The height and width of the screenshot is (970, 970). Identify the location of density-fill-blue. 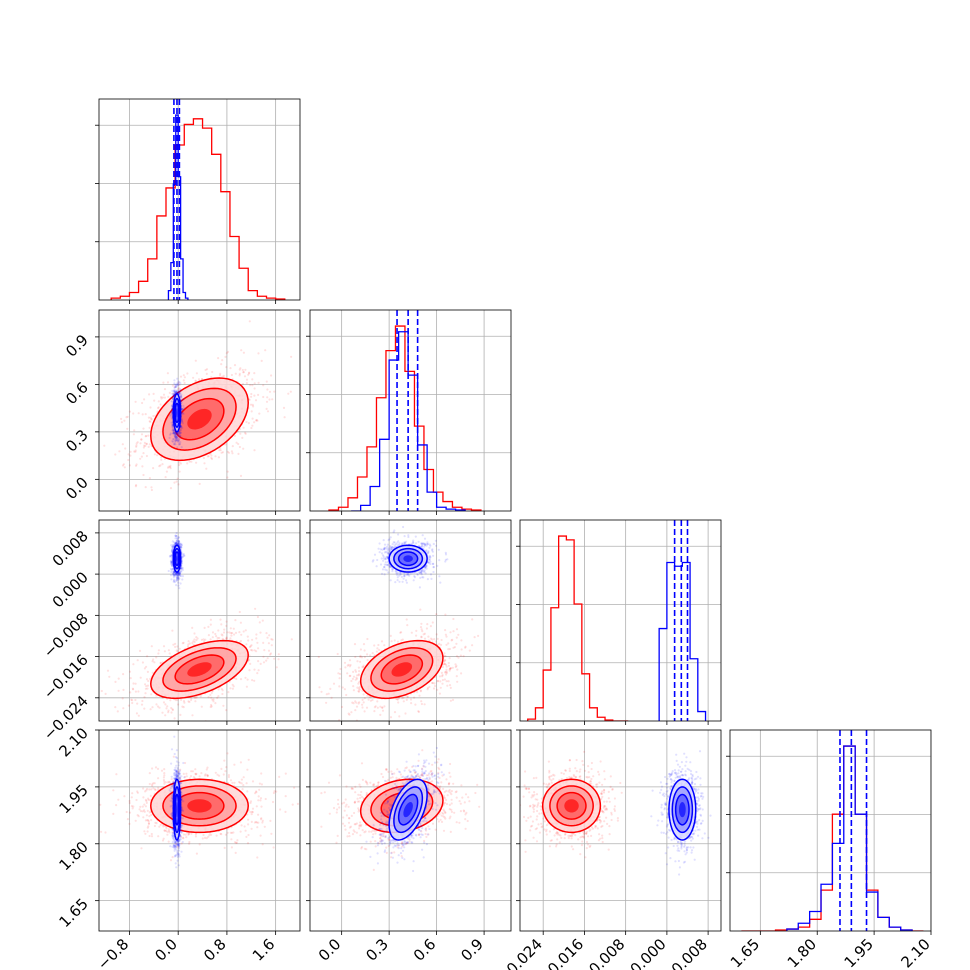
(177, 413).